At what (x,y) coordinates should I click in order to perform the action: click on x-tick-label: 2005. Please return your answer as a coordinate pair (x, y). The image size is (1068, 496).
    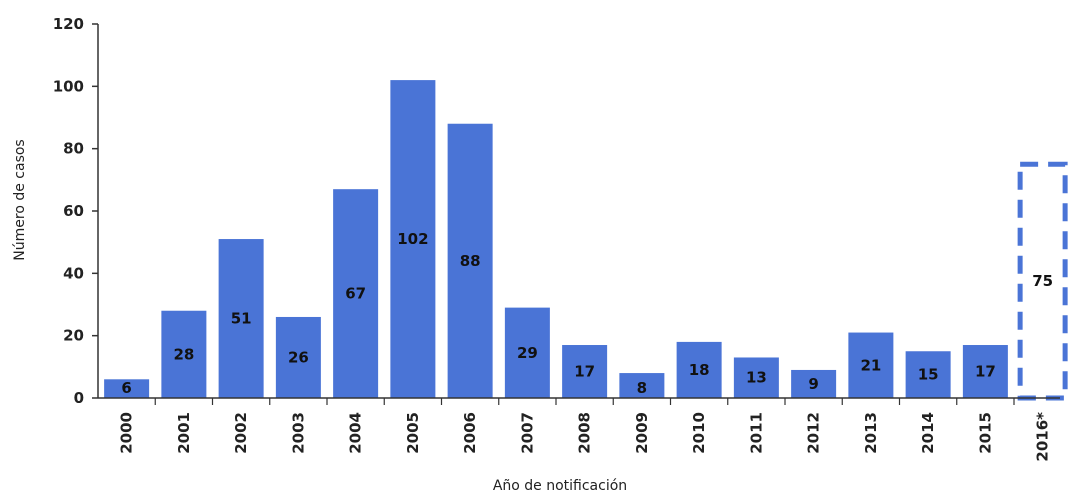
    Looking at the image, I should click on (413, 433).